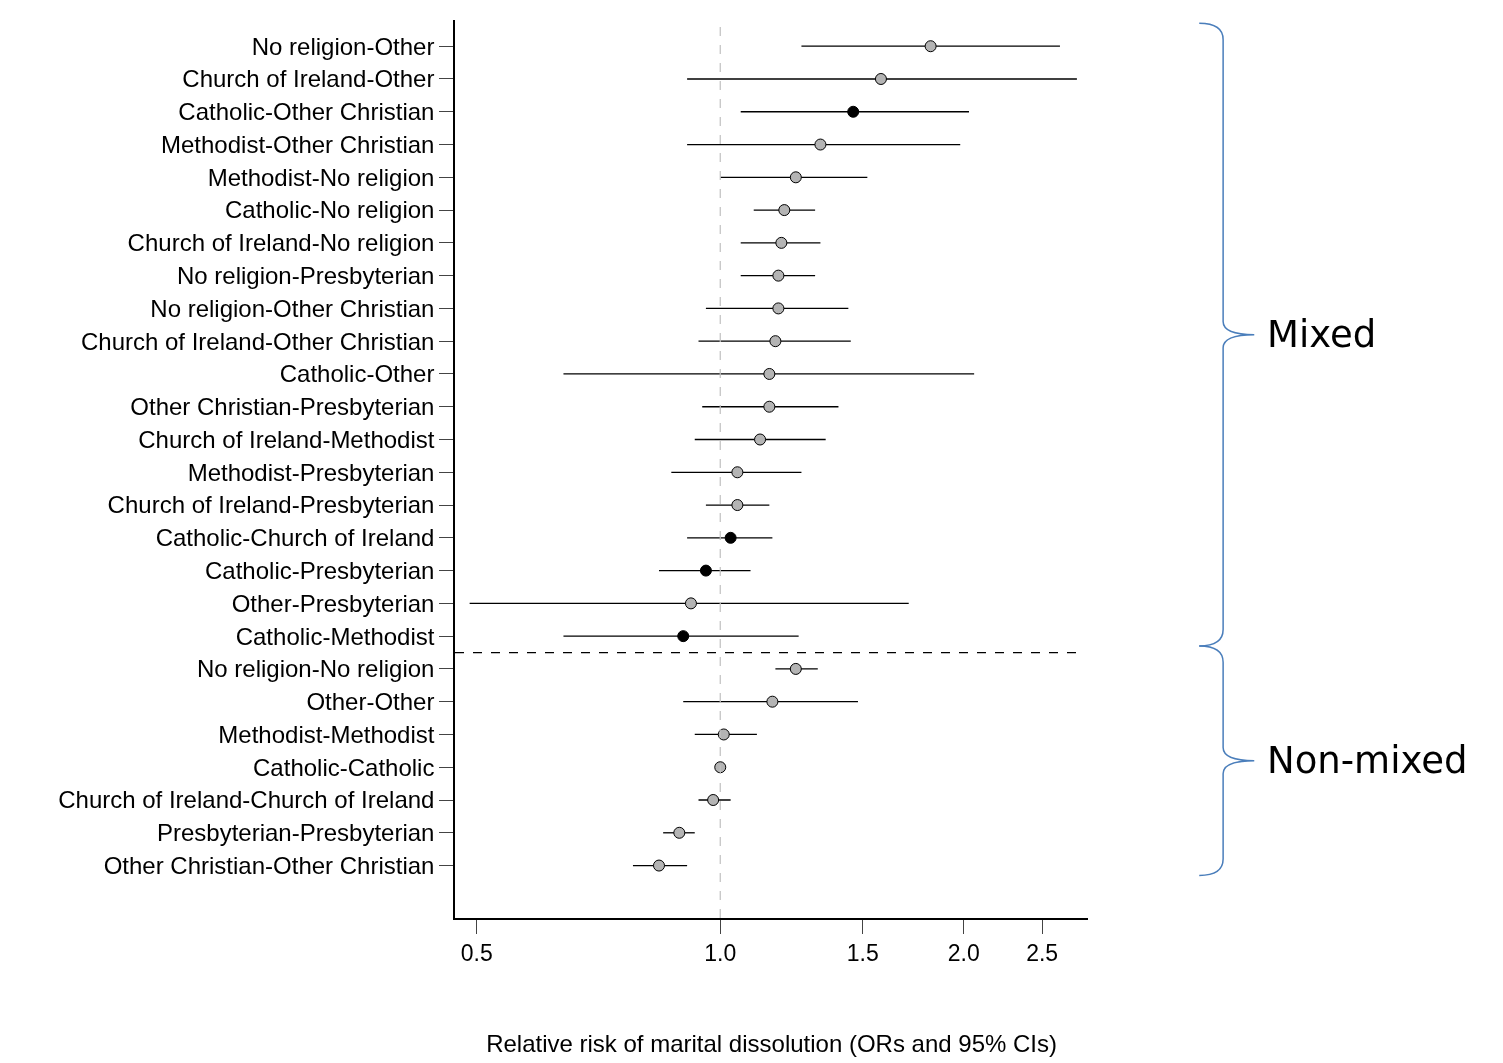 This screenshot has height=1063, width=1503. What do you see at coordinates (281, 243) in the screenshot?
I see `y-tick-label: Church of Ireland-No religion` at bounding box center [281, 243].